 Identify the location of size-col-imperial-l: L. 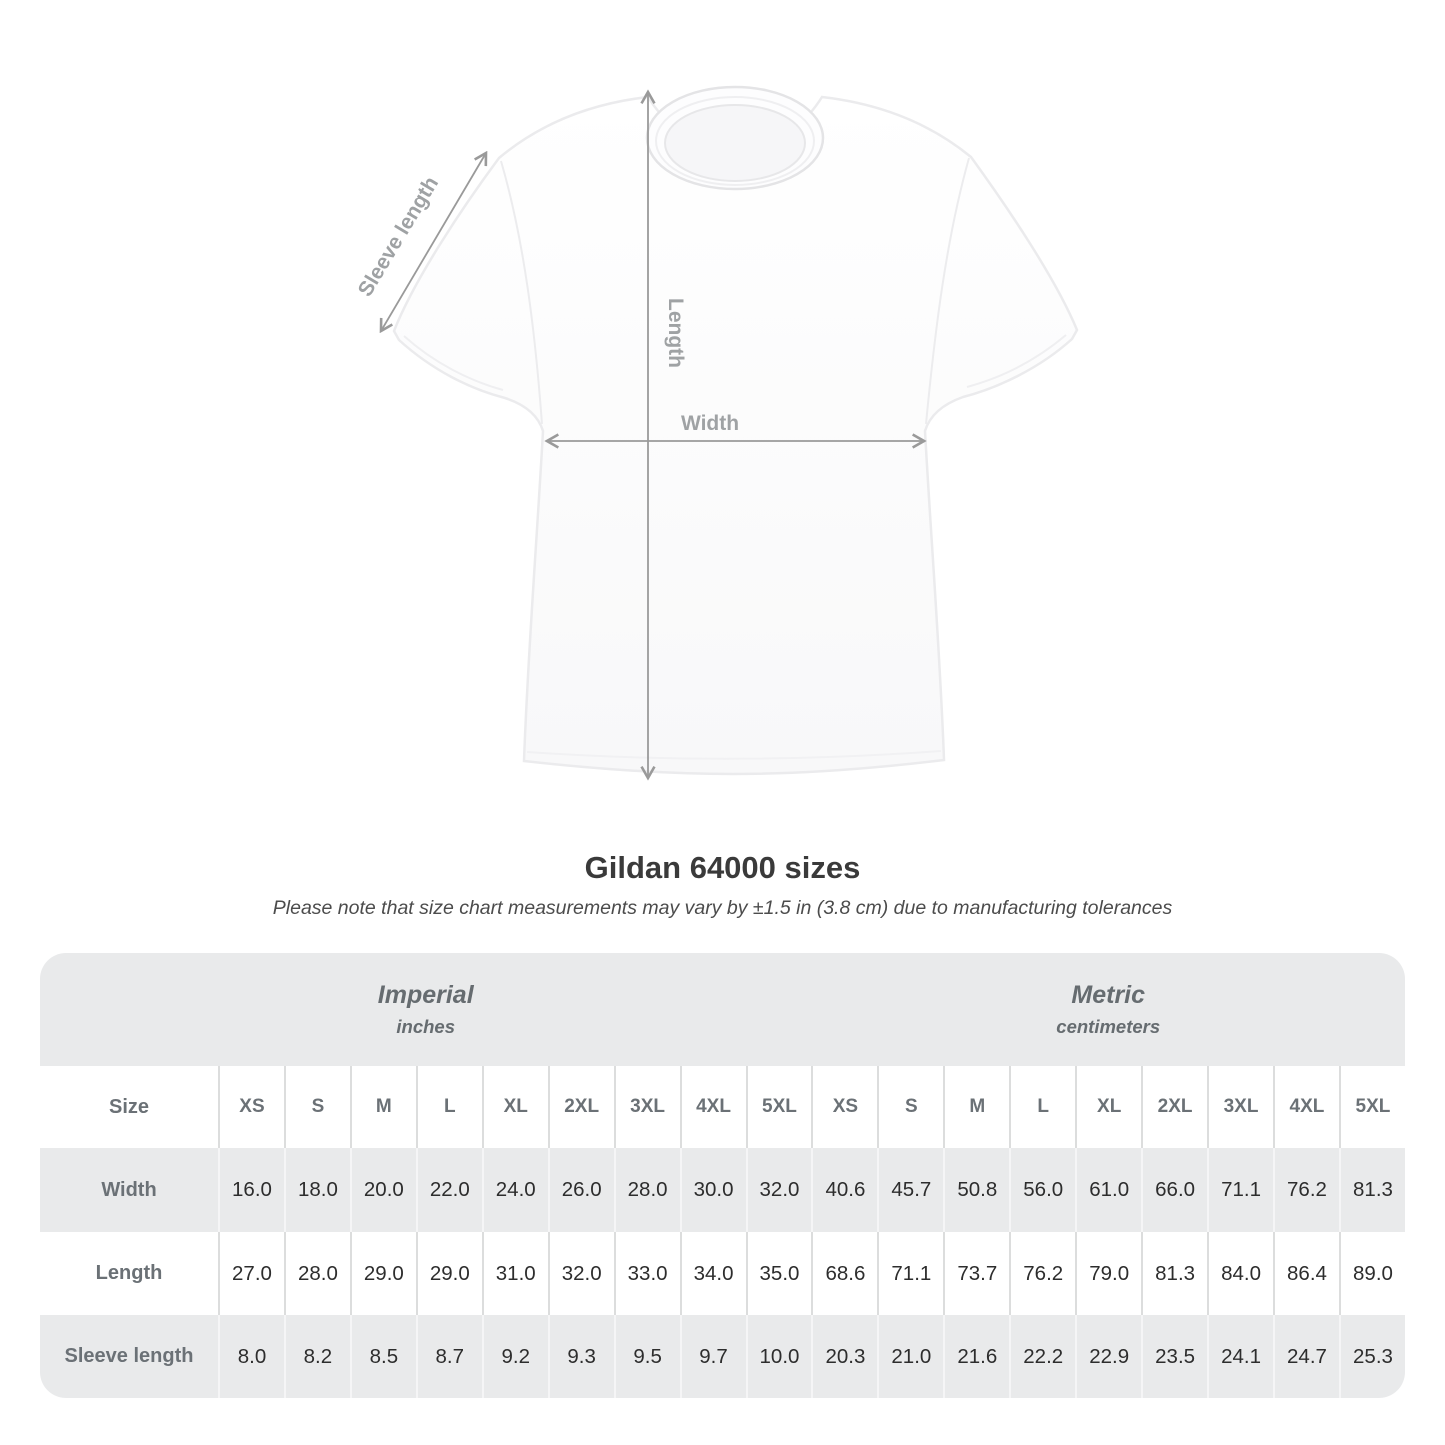
(448, 1107).